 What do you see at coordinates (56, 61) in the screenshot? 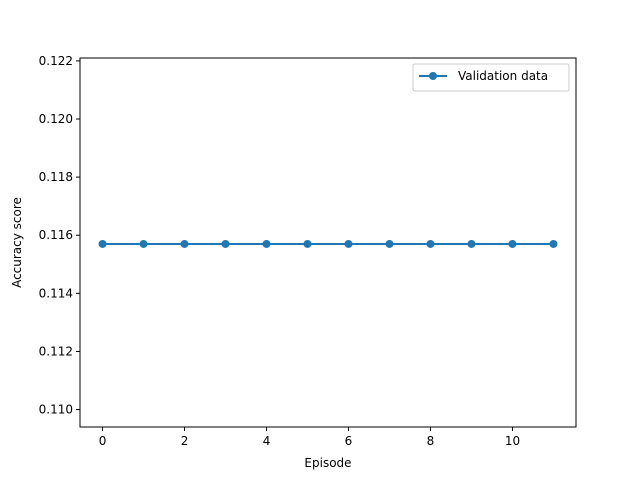
I see `y-tick-label: 0.122` at bounding box center [56, 61].